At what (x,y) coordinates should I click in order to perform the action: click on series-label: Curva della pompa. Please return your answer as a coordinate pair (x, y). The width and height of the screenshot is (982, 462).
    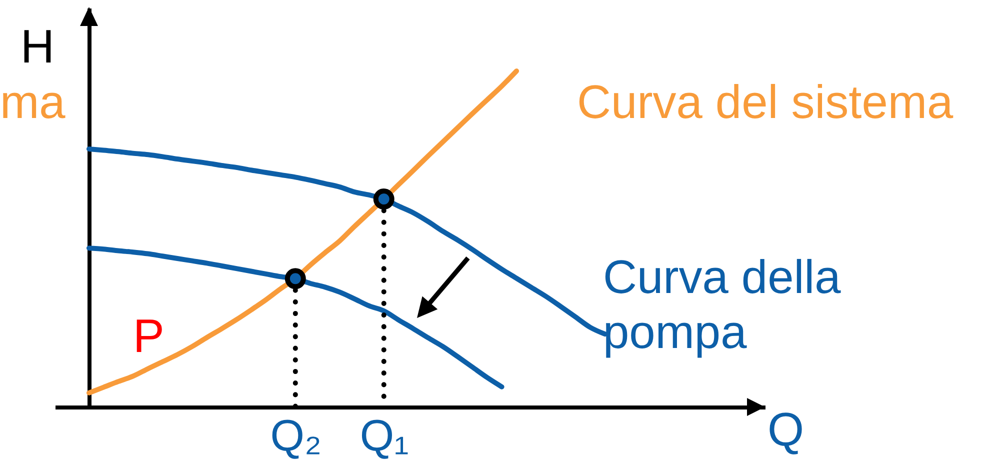
    Looking at the image, I should click on (722, 304).